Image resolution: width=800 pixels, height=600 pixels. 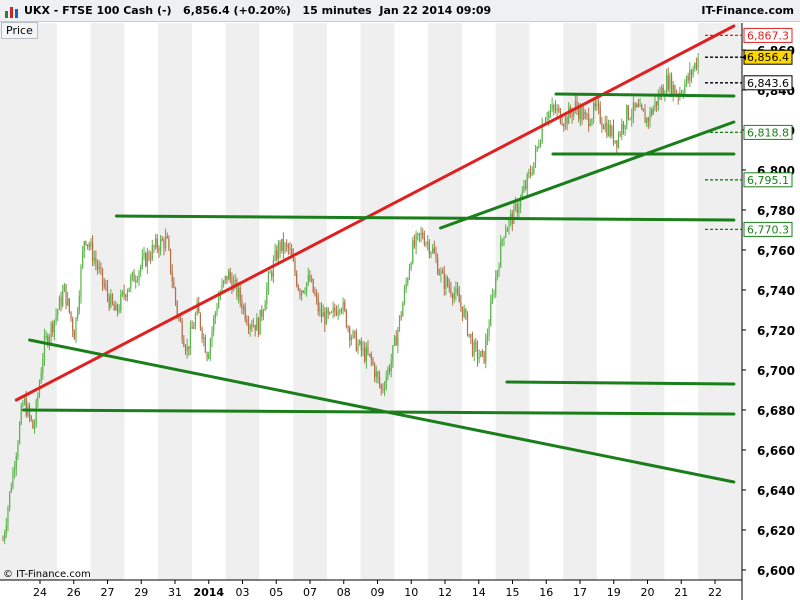 I want to click on x-tick-label: 29, so click(x=141, y=592).